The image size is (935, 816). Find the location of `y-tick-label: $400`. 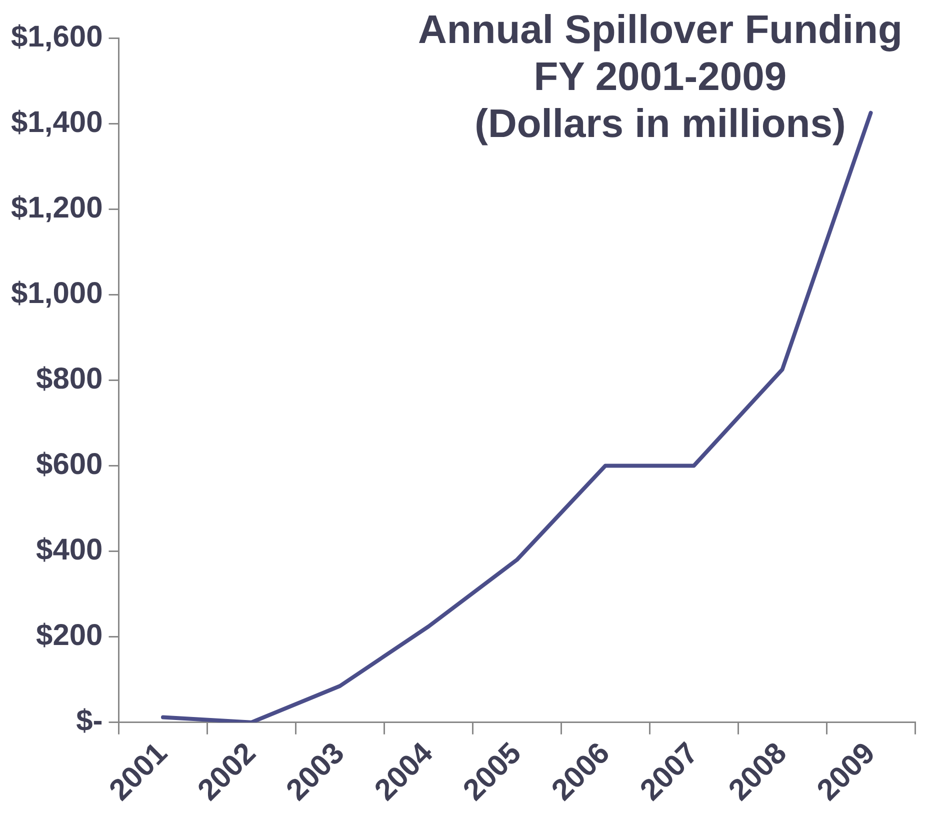

y-tick-label: $400 is located at coordinates (69, 550).